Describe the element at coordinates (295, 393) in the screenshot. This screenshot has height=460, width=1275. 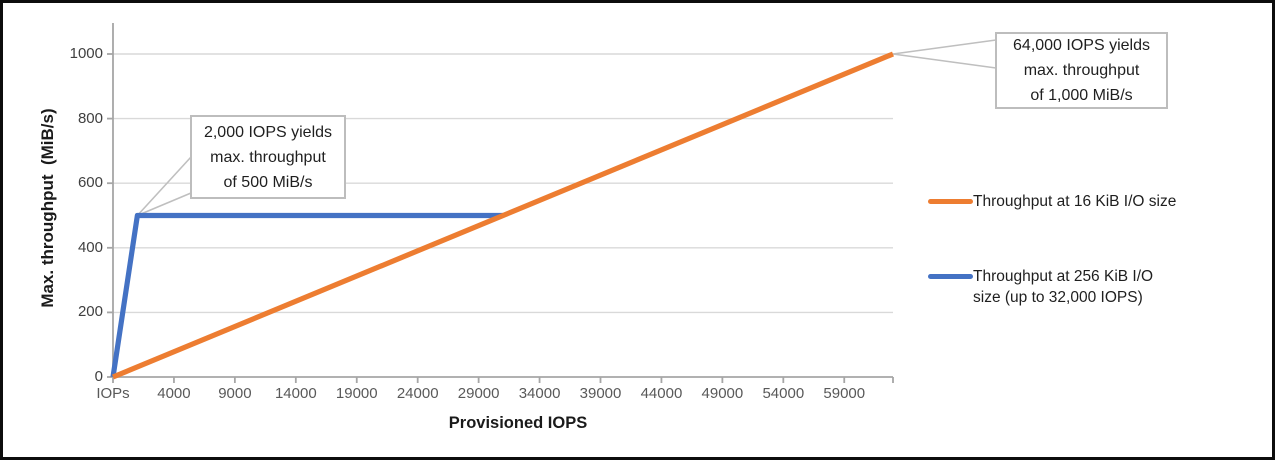
I see `x-tick-label: 14000` at that location.